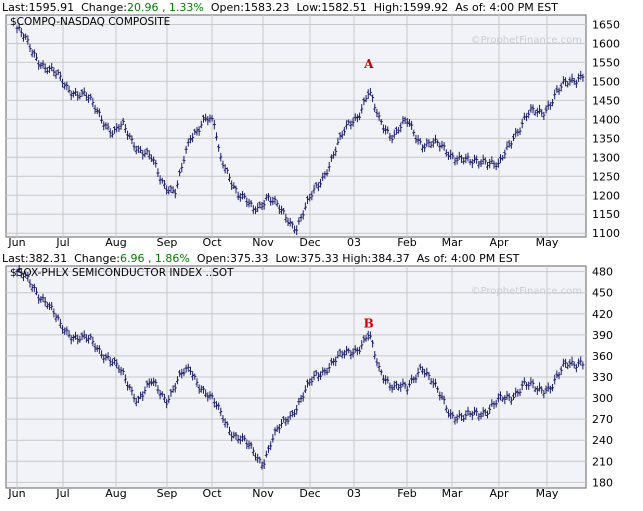 This screenshot has height=511, width=643. Describe the element at coordinates (390, 258) in the screenshot. I see `high-value: 384.37` at that location.